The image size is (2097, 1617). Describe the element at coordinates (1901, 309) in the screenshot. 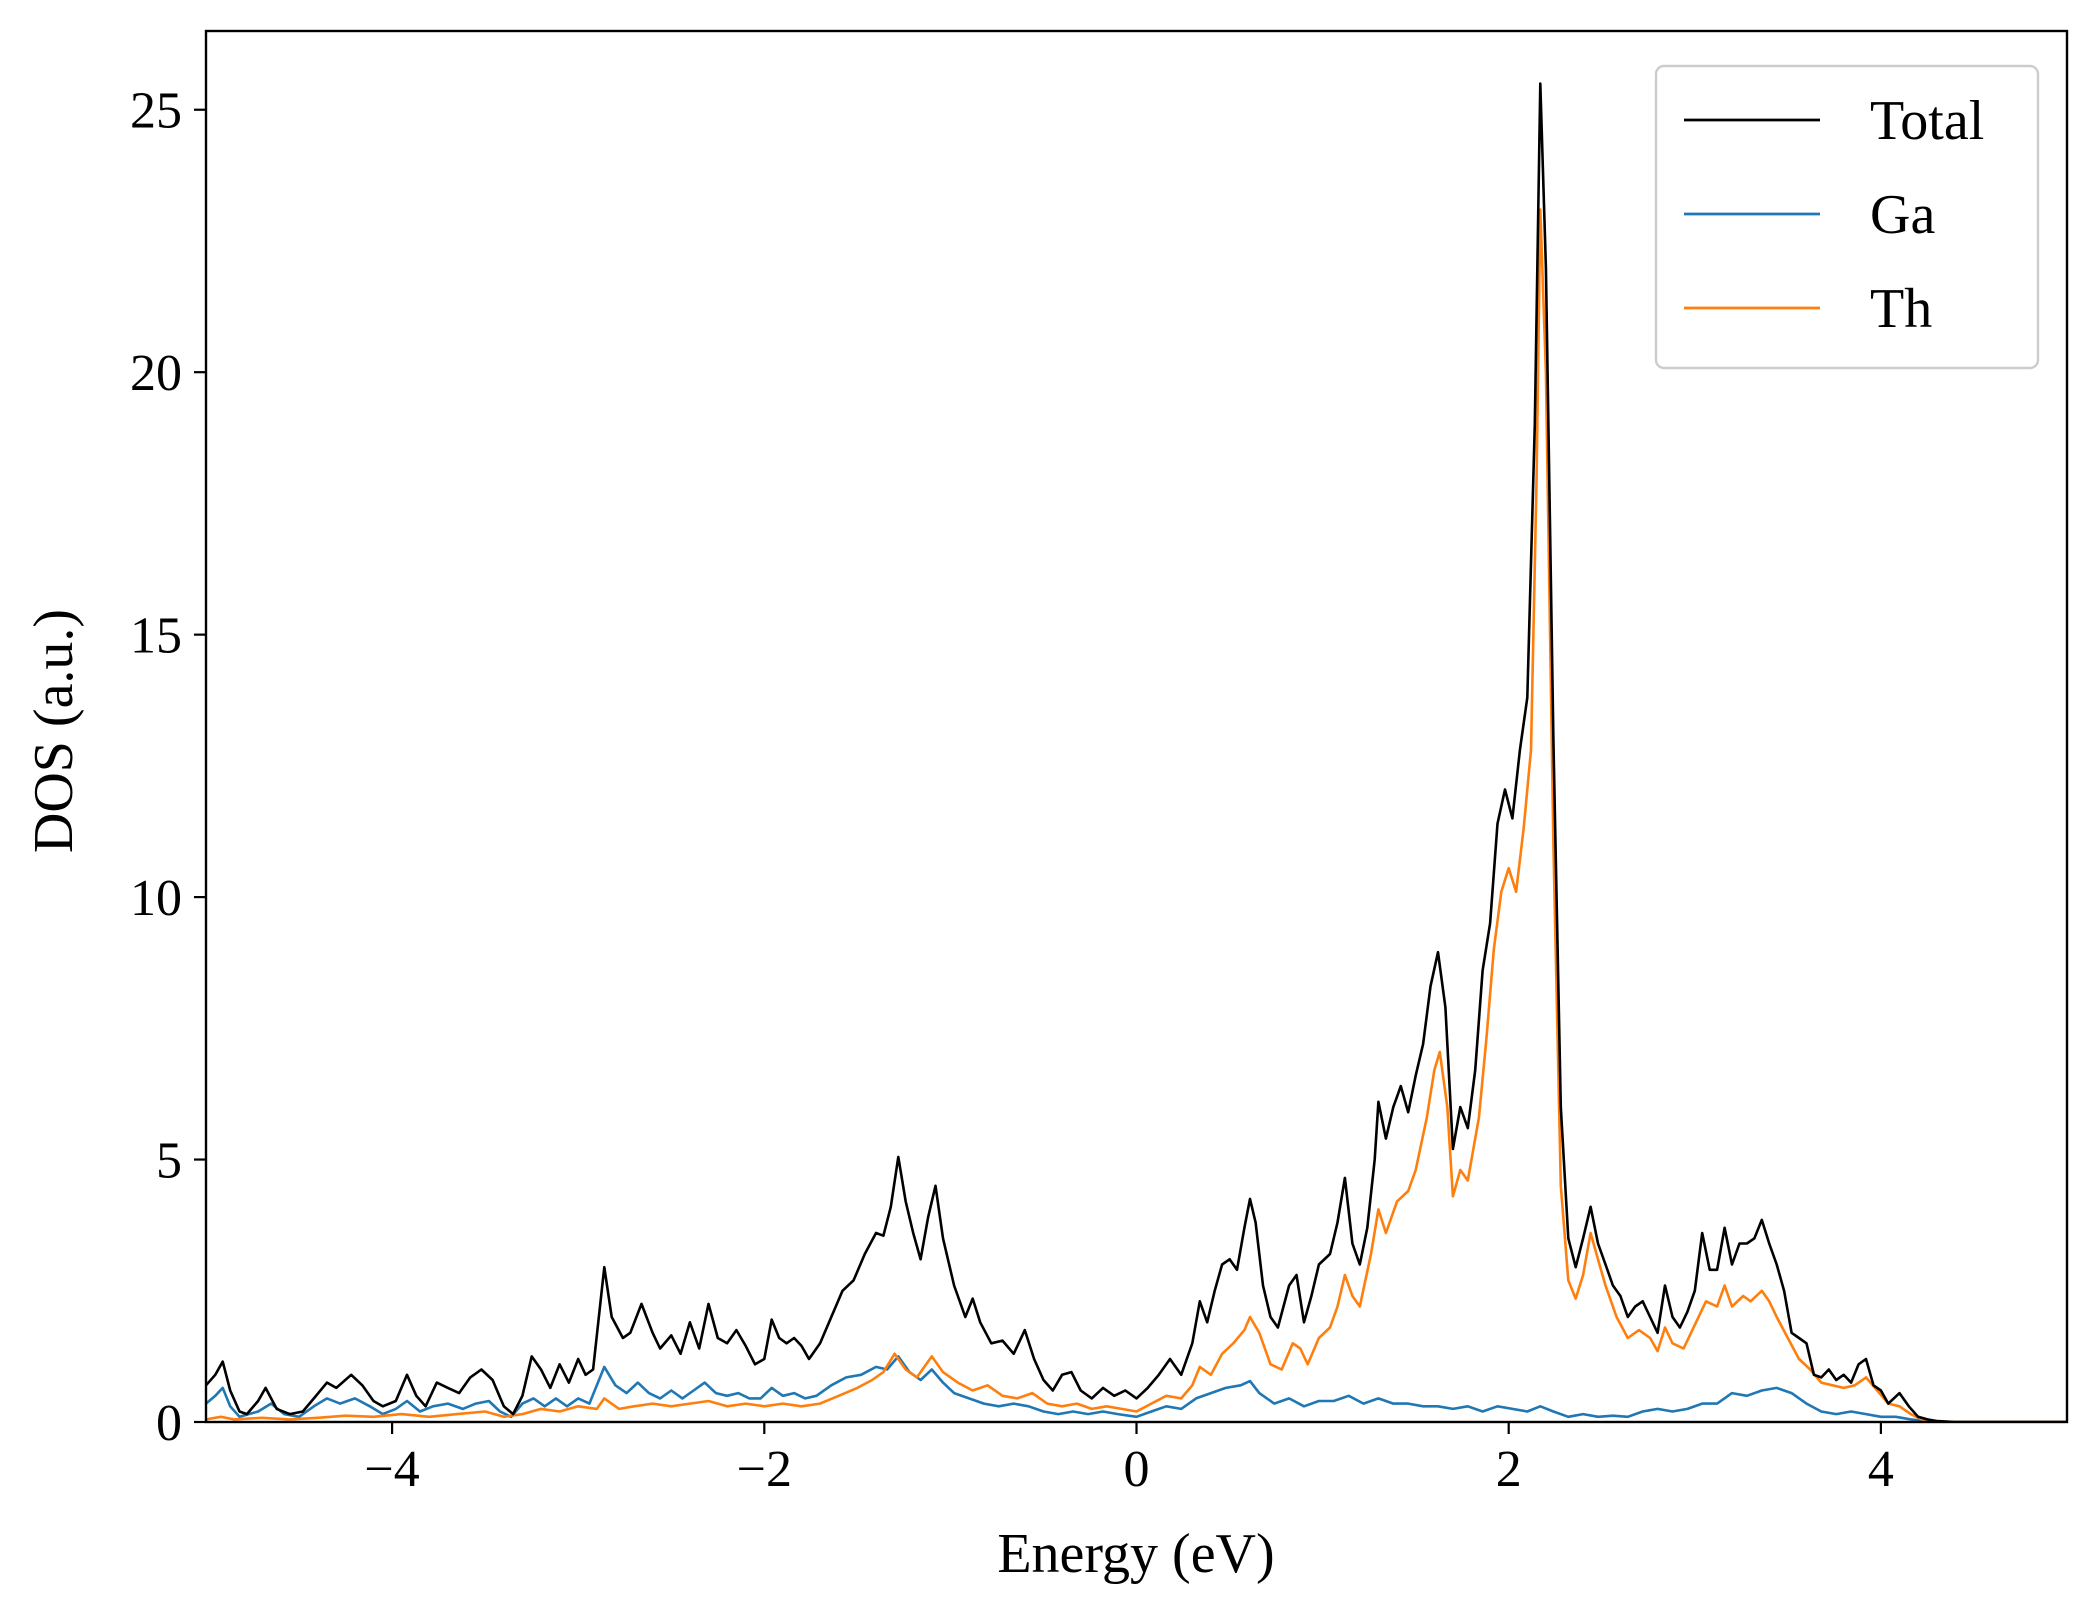

I see `legend-label-th: Th` at that location.